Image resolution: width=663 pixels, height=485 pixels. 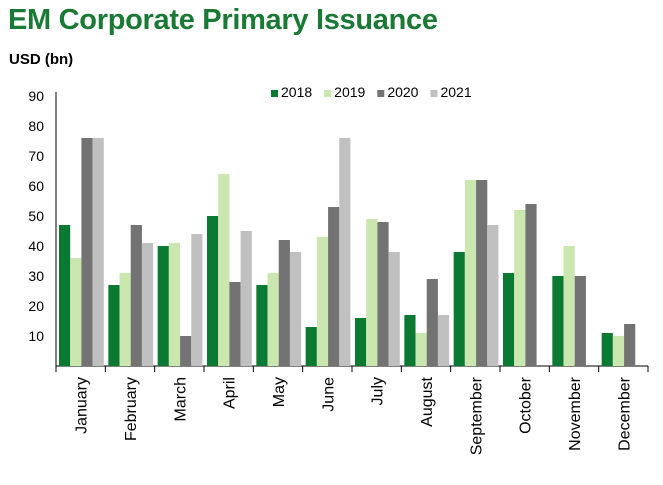 I want to click on y-tick-label: 70, so click(x=36, y=156).